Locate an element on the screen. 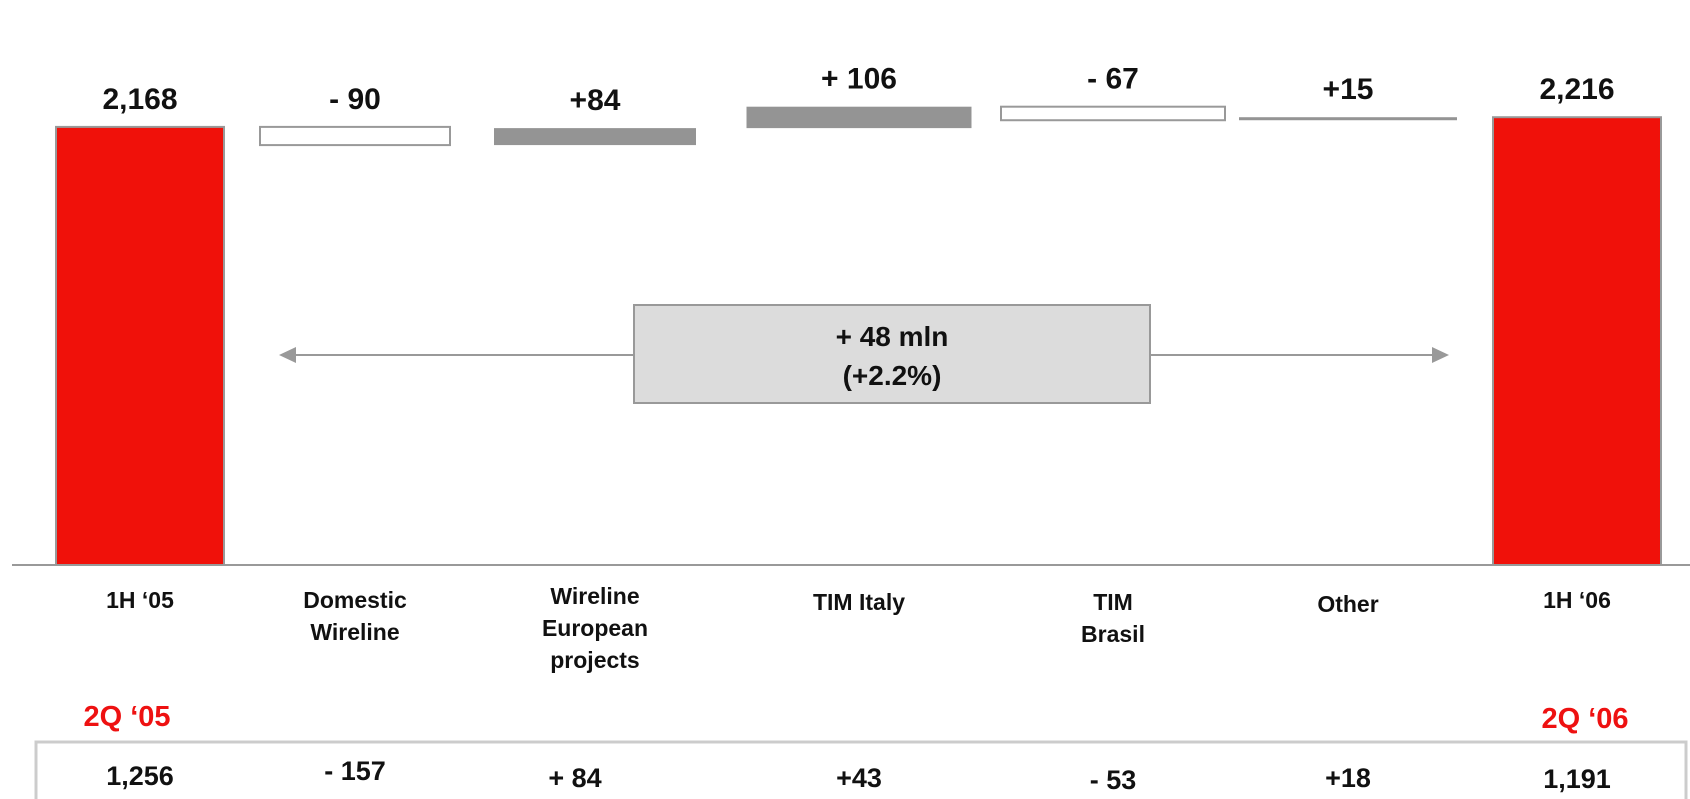 This screenshot has height=799, width=1690. category-label-2-line-0: Wireline is located at coordinates (594, 596).